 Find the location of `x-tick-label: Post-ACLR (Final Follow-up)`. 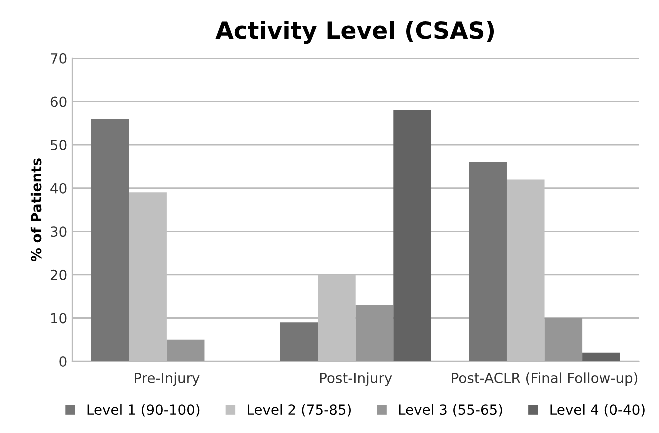

x-tick-label: Post-ACLR (Final Follow-up) is located at coordinates (545, 379).